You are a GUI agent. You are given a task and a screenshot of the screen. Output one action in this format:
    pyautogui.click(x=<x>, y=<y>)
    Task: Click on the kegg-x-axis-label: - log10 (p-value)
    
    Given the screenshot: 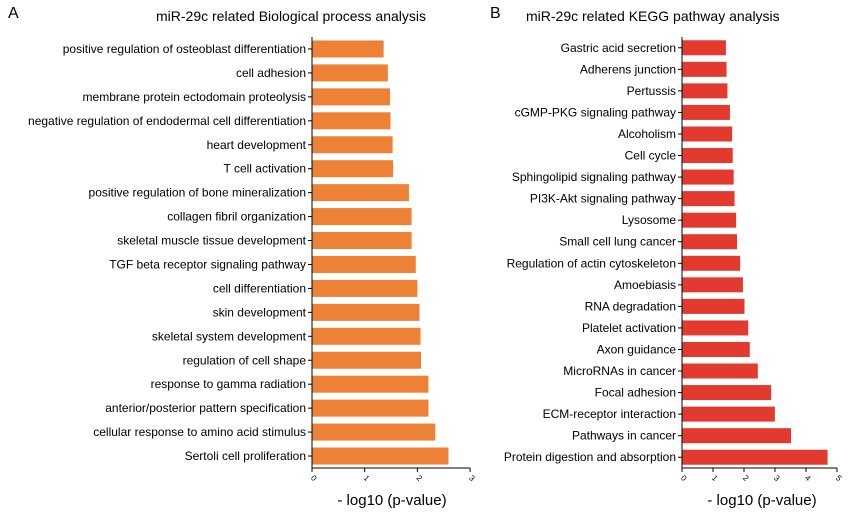 What is the action you would take?
    pyautogui.click(x=761, y=500)
    